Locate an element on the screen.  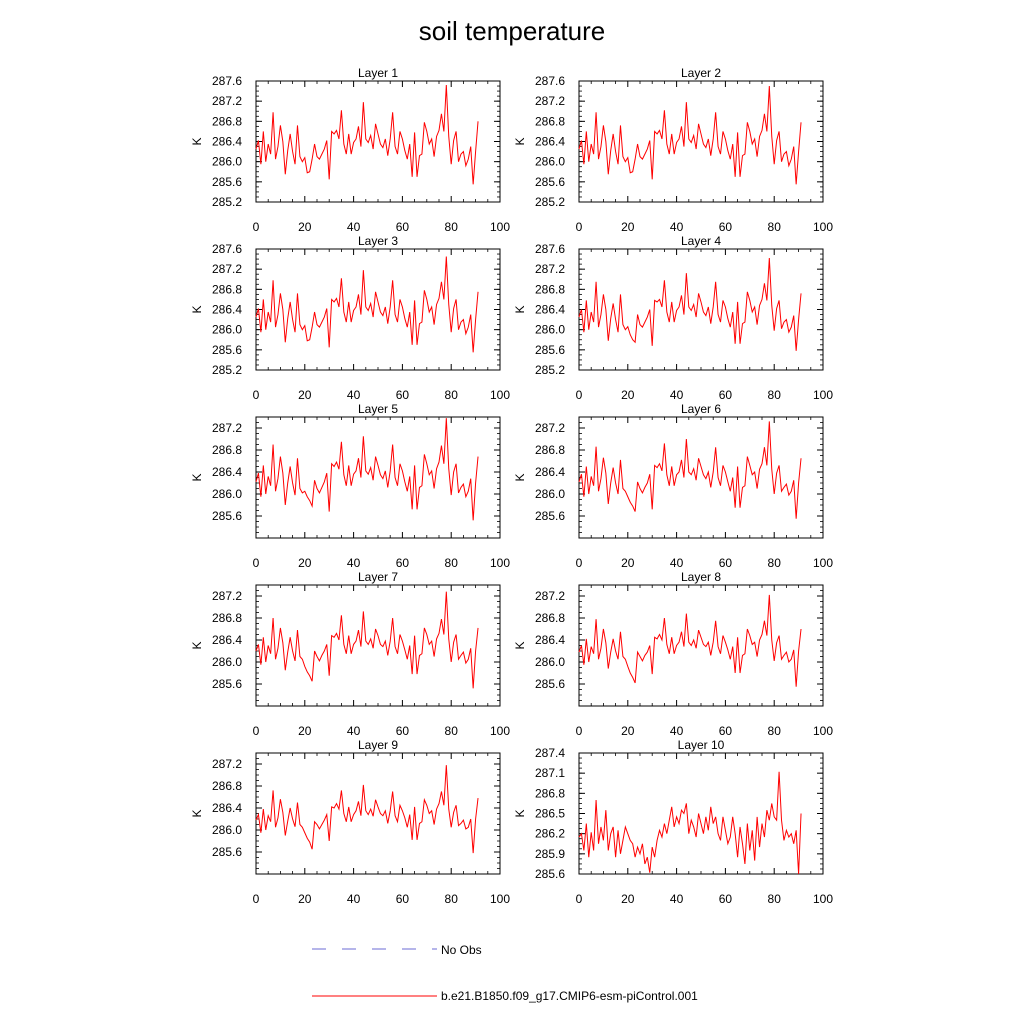
layer-1-title: Layer 1 is located at coordinates (378, 73).